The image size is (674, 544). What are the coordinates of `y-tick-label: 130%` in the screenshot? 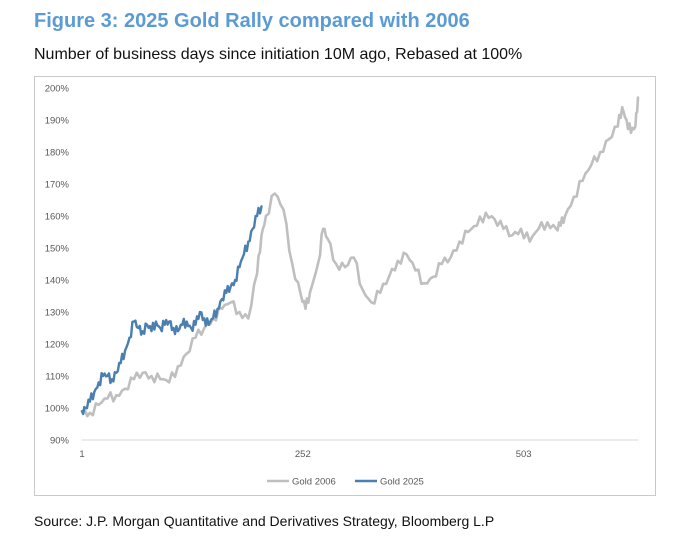 It's located at (57, 313).